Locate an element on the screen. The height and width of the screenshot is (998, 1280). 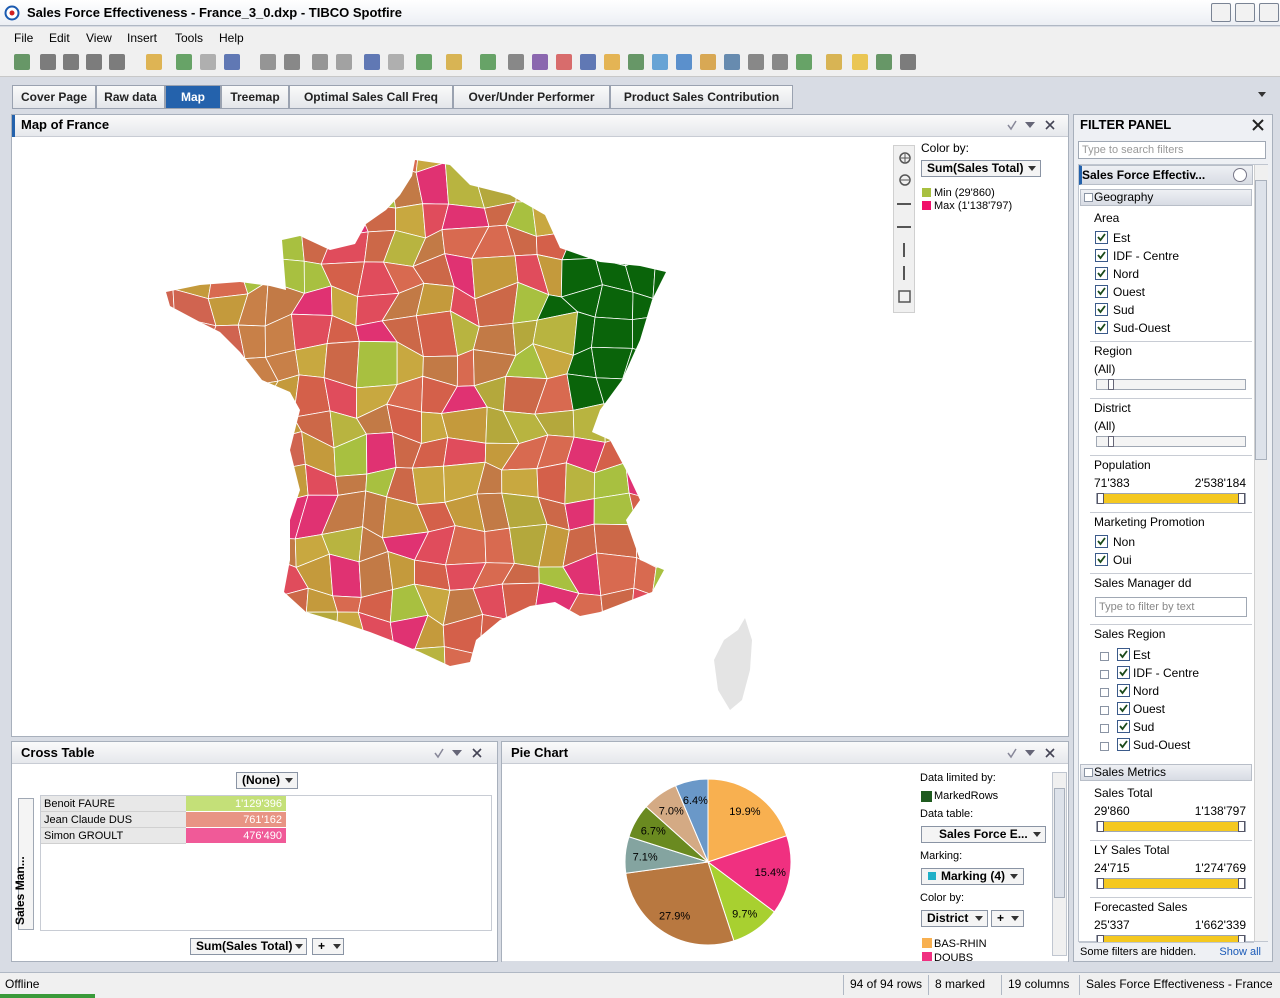
marking-dropdown: Marking (4) is located at coordinates (972, 876).